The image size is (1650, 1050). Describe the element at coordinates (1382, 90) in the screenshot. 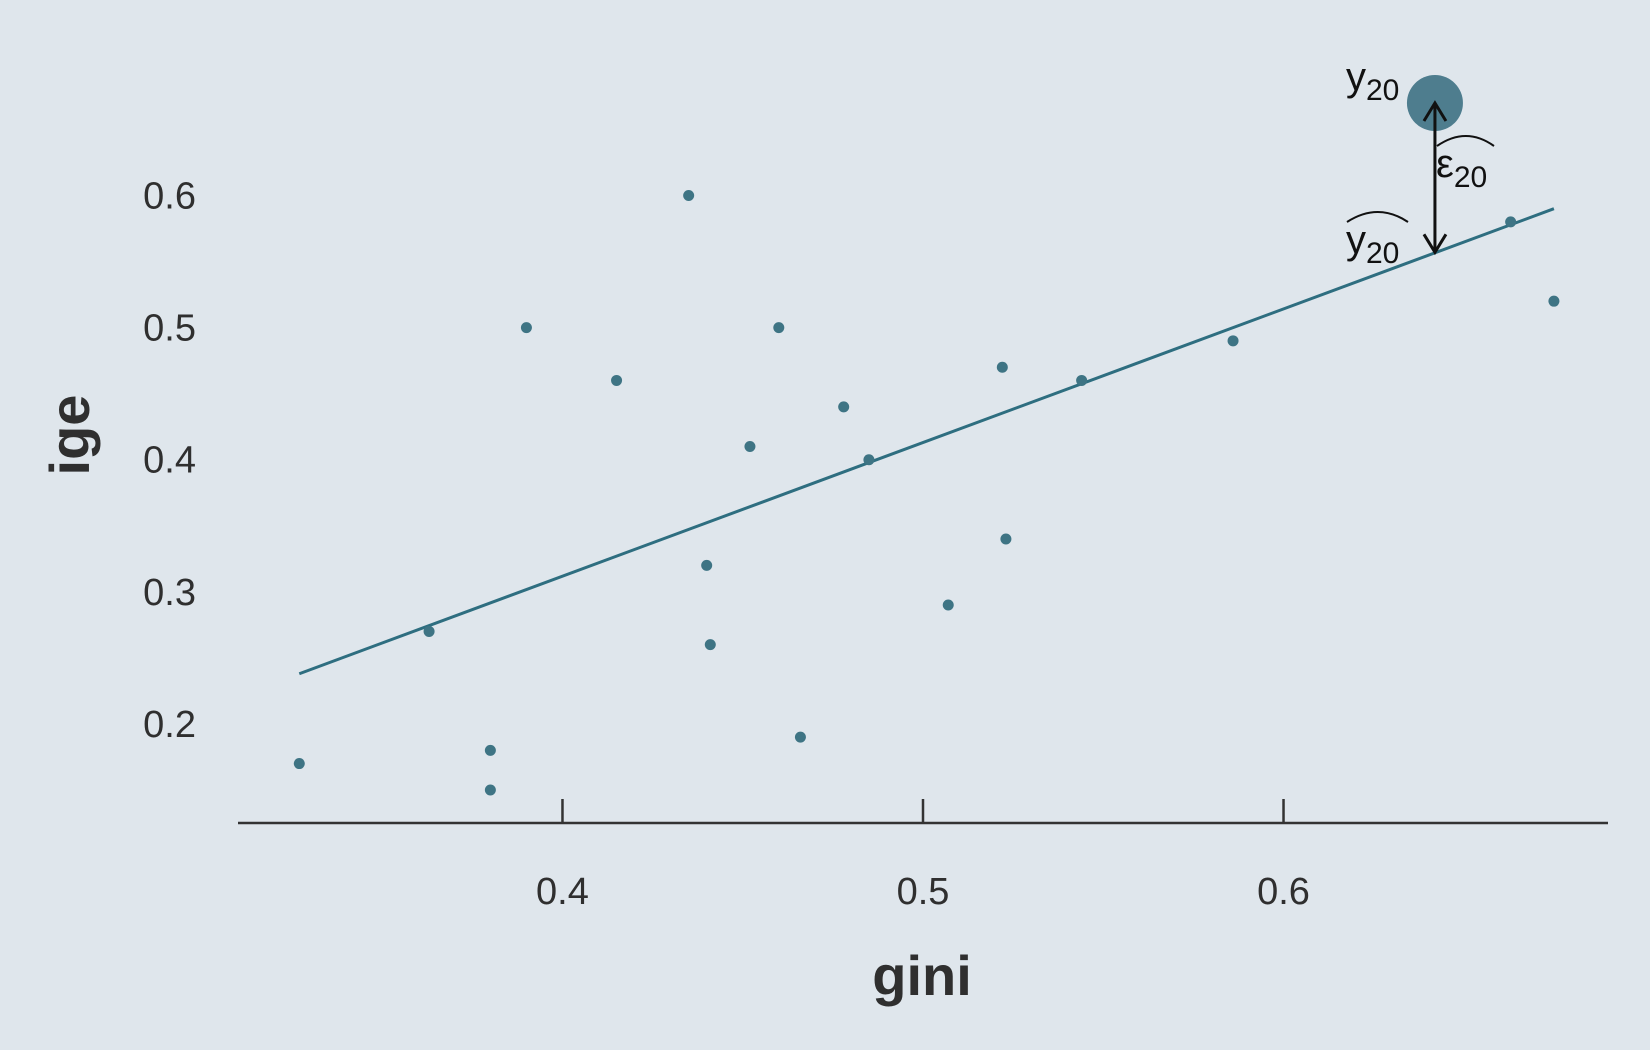

I see `observed-label-sub: 20` at that location.